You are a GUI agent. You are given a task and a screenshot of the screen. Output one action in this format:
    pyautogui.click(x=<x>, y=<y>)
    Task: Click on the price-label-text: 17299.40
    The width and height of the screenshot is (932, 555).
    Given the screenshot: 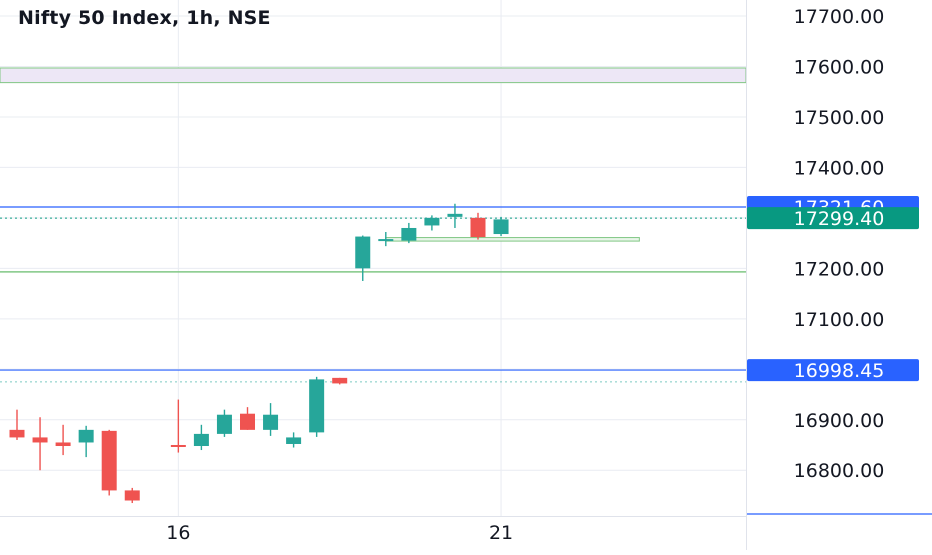 What is the action you would take?
    pyautogui.click(x=839, y=219)
    